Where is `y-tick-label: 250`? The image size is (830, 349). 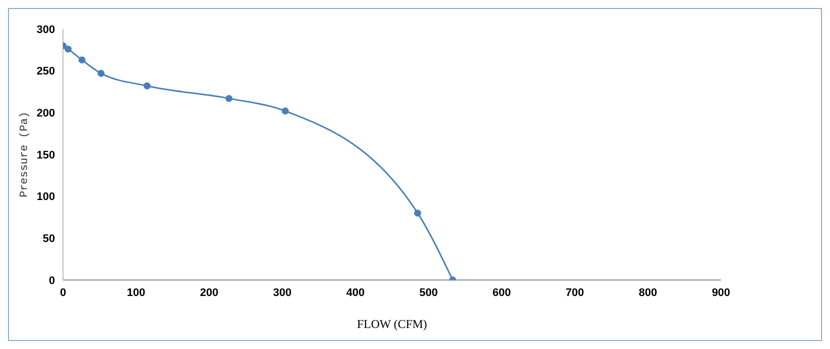
y-tick-label: 250 is located at coordinates (45, 72).